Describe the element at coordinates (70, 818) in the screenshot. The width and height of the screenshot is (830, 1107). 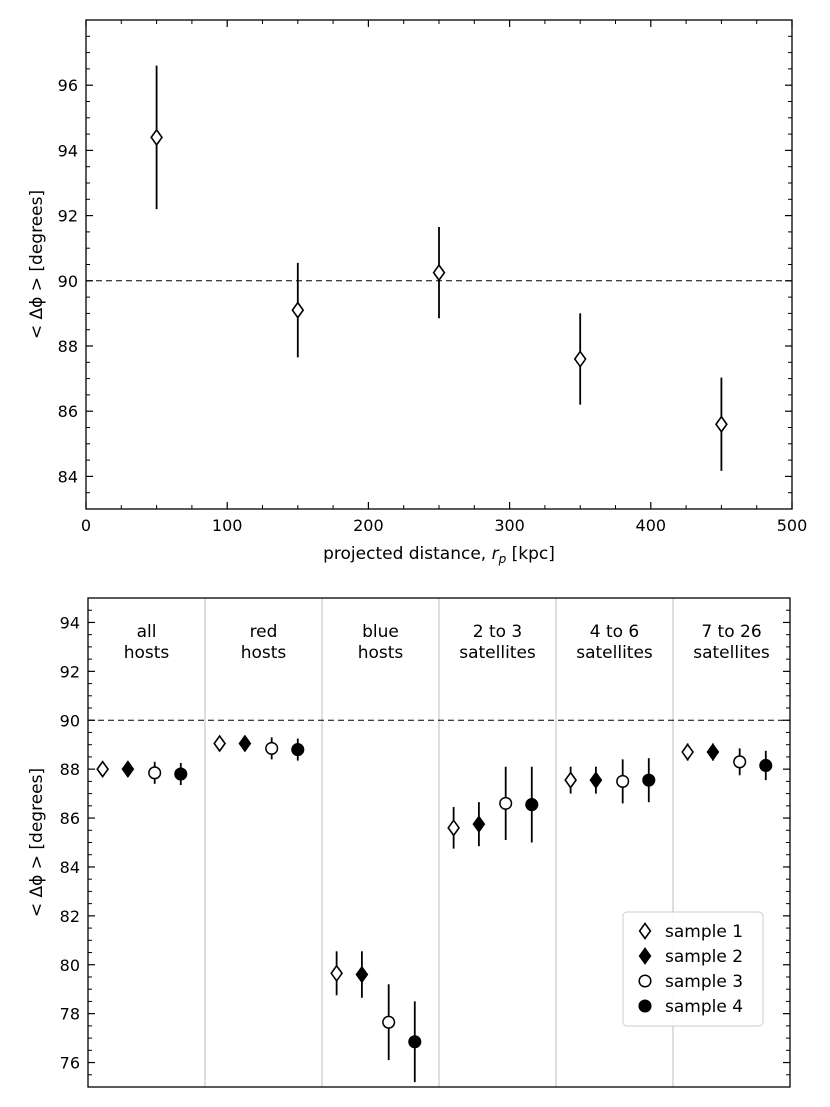
I see `bottom-y-tick-label: 86` at that location.